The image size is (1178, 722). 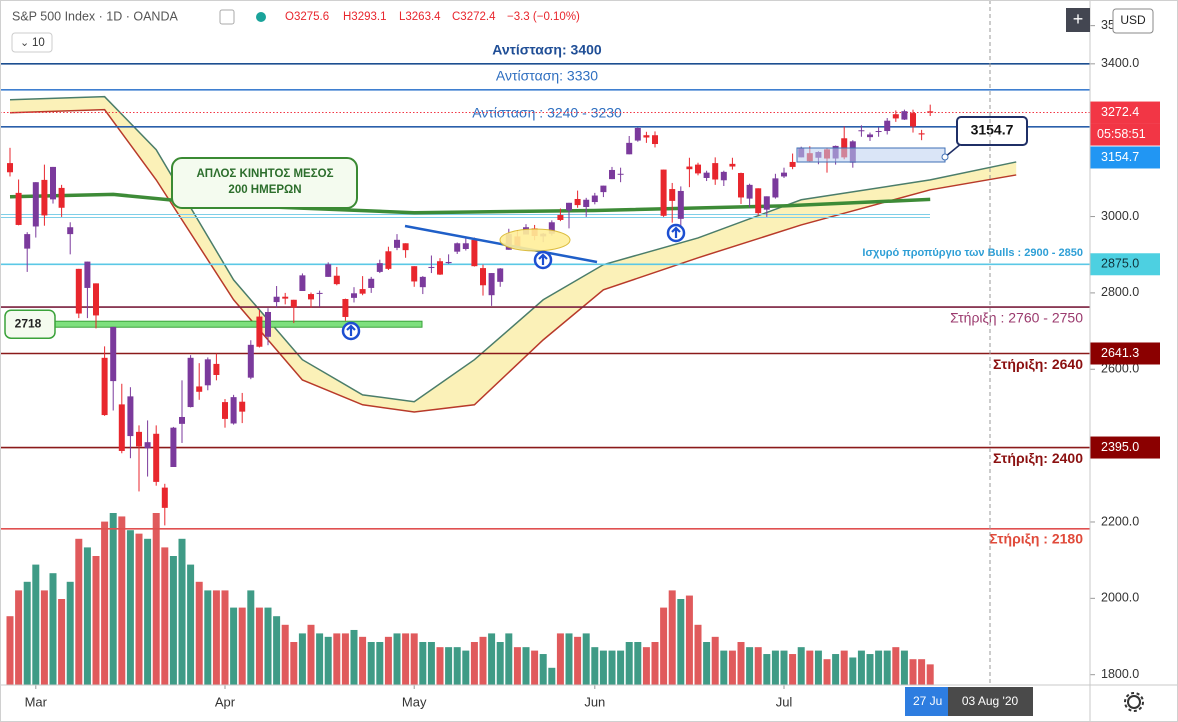 What do you see at coordinates (1120, 447) in the screenshot?
I see `price-tag-label: 2395.0` at bounding box center [1120, 447].